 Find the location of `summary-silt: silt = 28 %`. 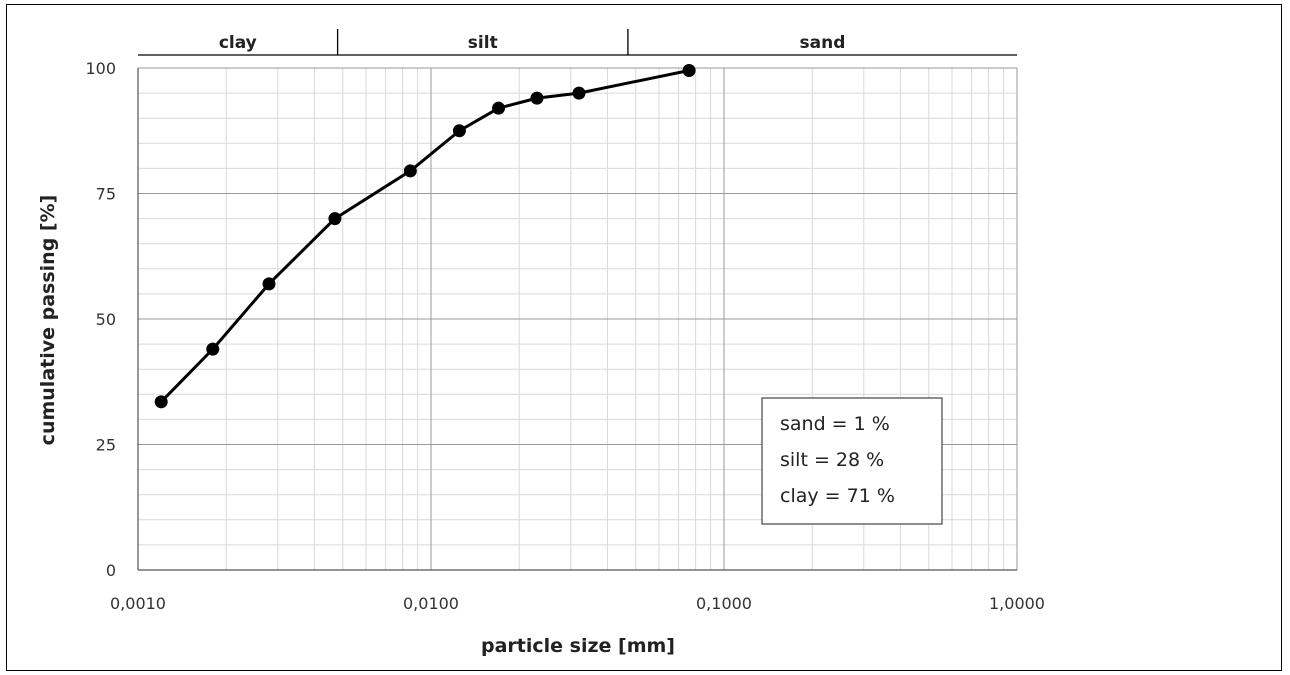

summary-silt: silt = 28 % is located at coordinates (832, 460).